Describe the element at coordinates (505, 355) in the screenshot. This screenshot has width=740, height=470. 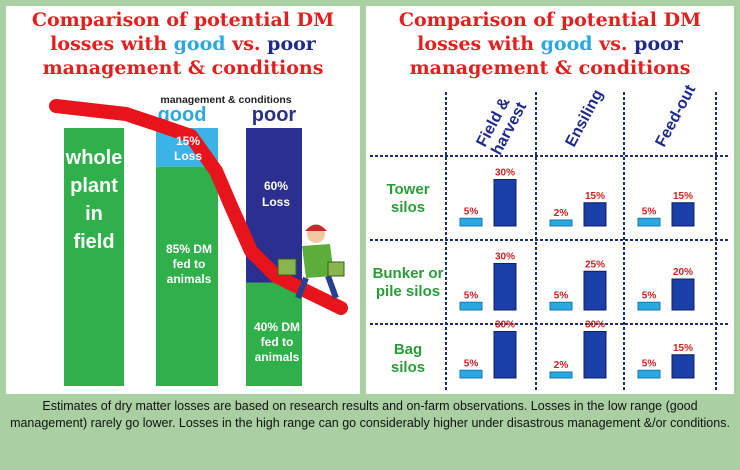
I see `bar-poor-r2-c0` at that location.